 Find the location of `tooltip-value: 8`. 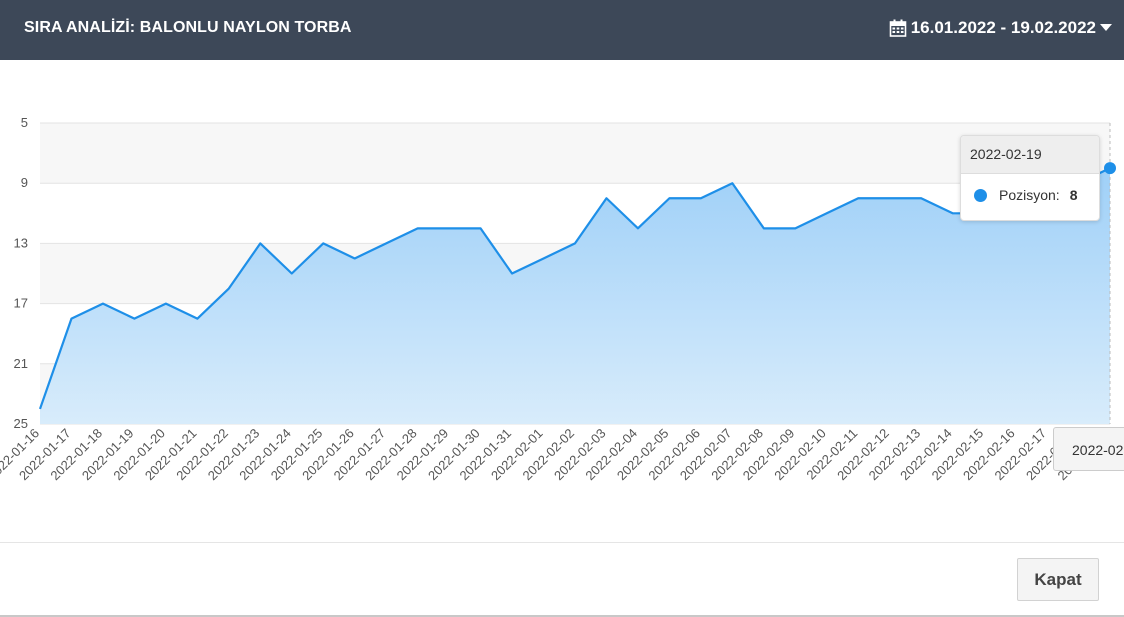

tooltip-value: 8 is located at coordinates (1073, 195).